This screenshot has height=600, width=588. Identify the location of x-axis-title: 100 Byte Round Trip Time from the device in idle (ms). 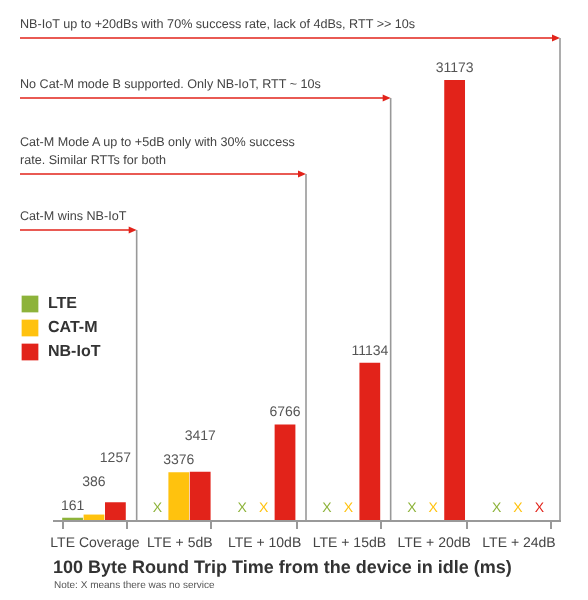
(282, 567).